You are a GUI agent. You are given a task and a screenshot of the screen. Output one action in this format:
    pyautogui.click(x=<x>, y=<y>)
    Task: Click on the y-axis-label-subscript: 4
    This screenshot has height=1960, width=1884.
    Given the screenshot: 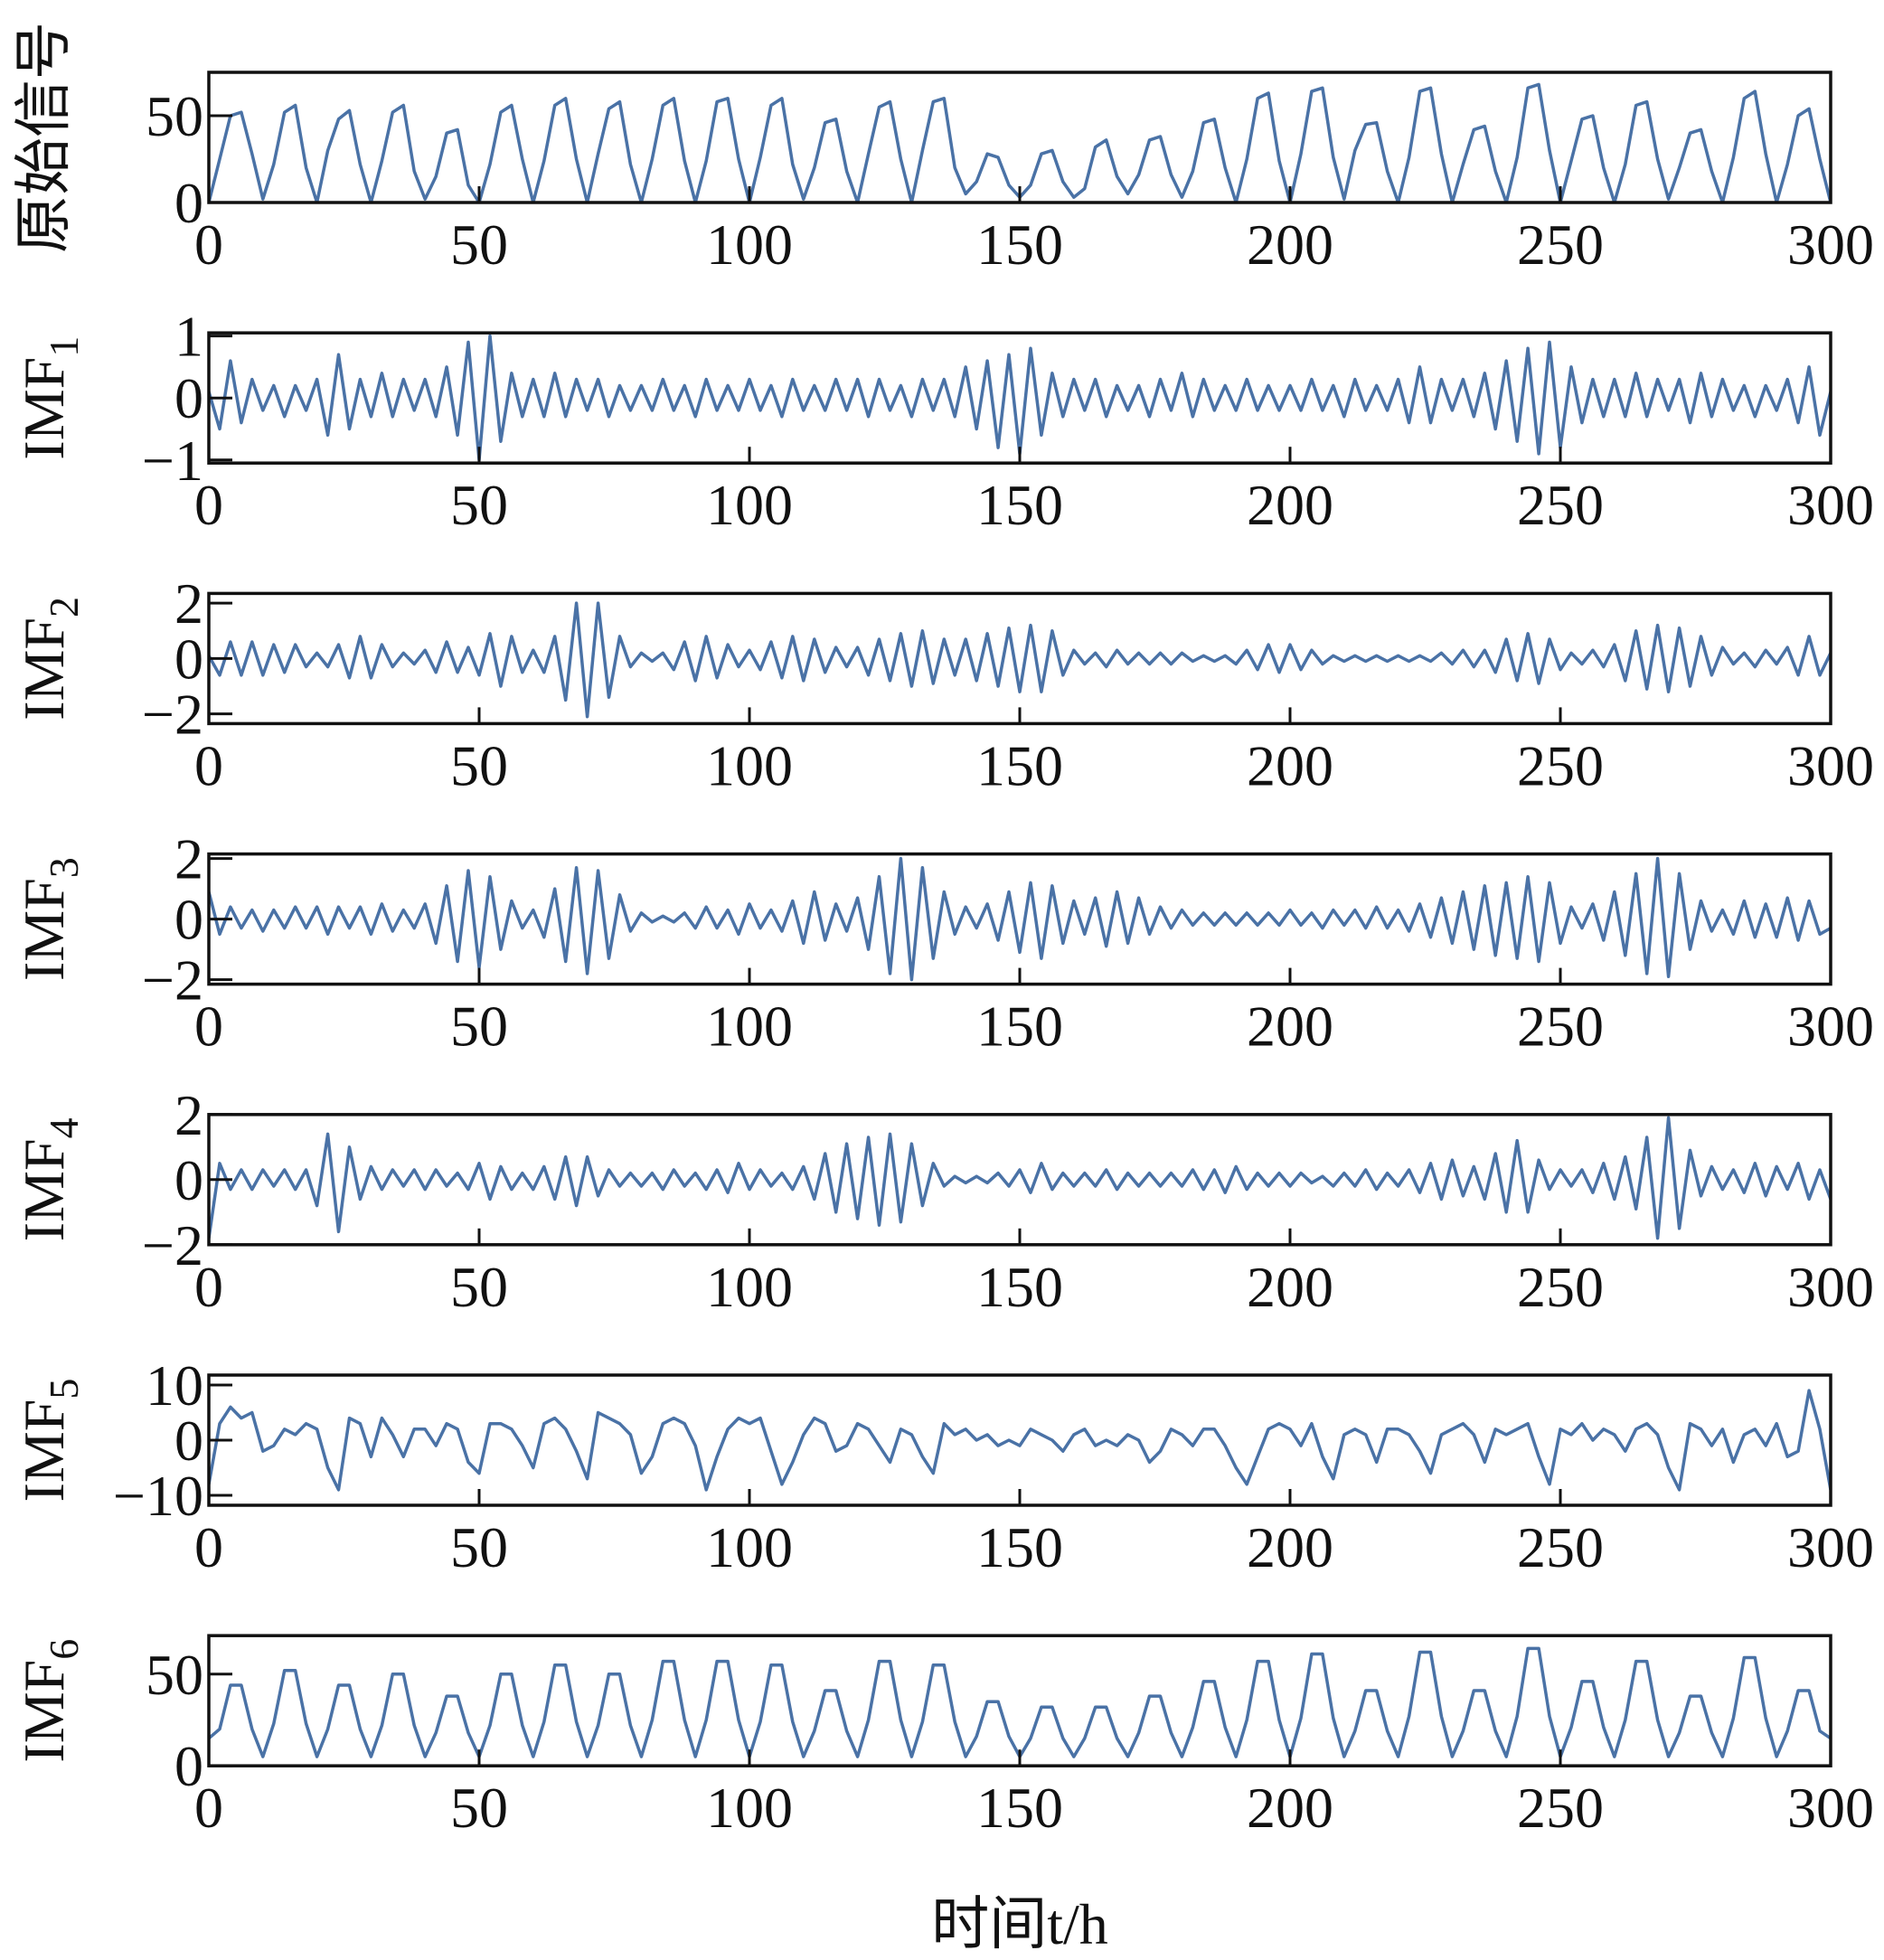 What is the action you would take?
    pyautogui.click(x=64, y=1127)
    